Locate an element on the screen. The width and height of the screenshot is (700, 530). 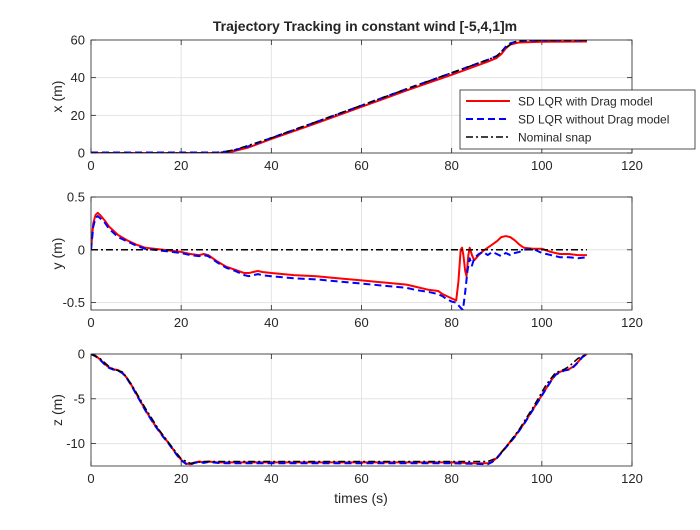
y-axis-label: y (m) is located at coordinates (57, 254).